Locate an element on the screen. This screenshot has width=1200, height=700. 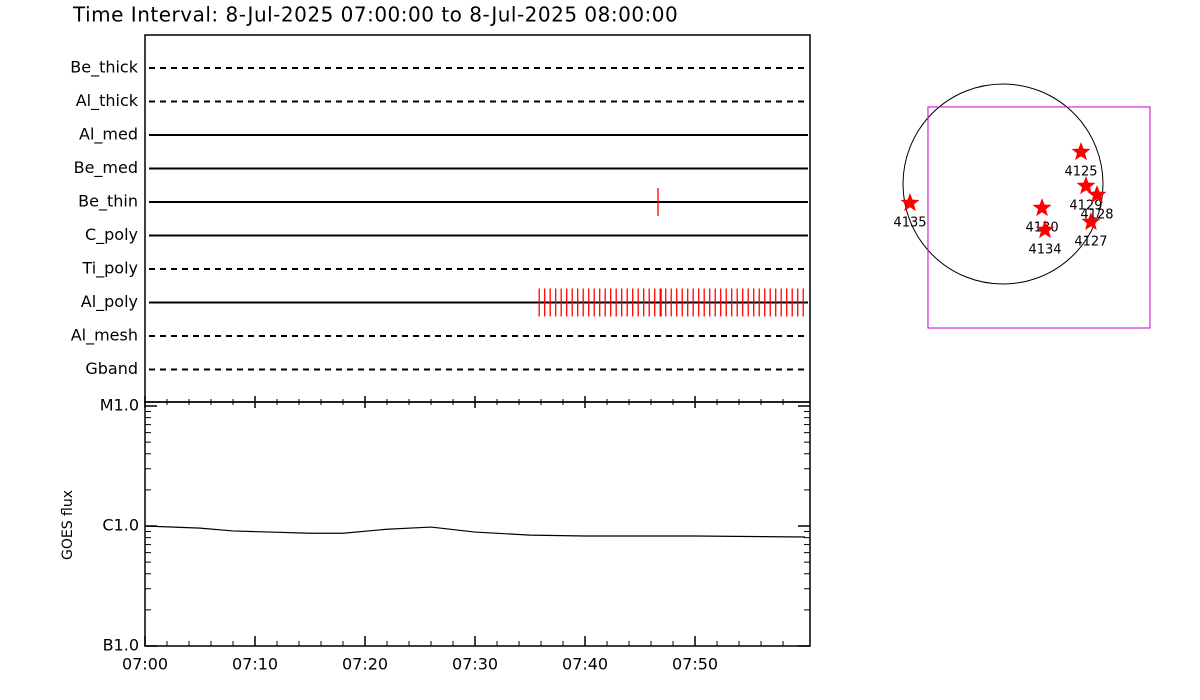
solar-disk is located at coordinates (1003, 184).